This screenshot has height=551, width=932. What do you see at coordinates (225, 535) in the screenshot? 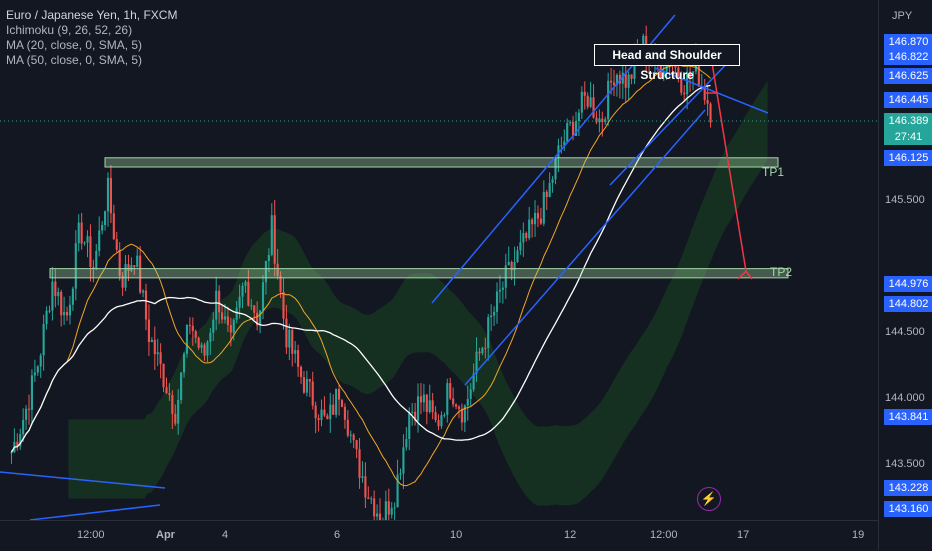
I see `time-tick: 4` at bounding box center [225, 535].